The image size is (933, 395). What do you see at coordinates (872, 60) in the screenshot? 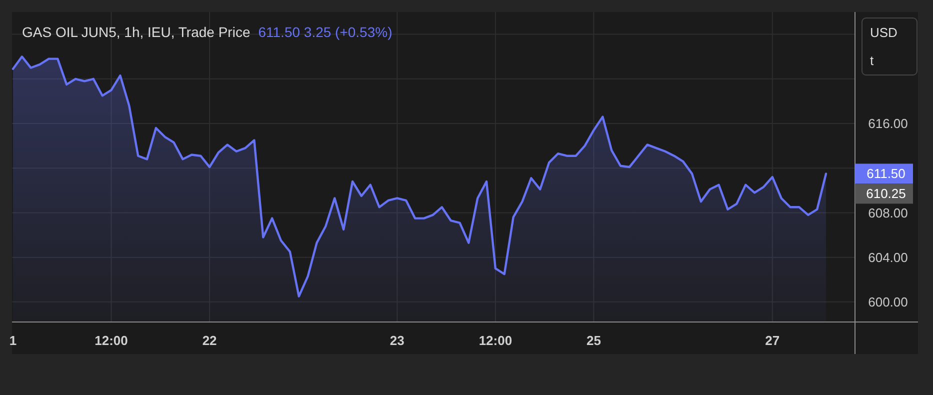
I see `text: t` at bounding box center [872, 60].